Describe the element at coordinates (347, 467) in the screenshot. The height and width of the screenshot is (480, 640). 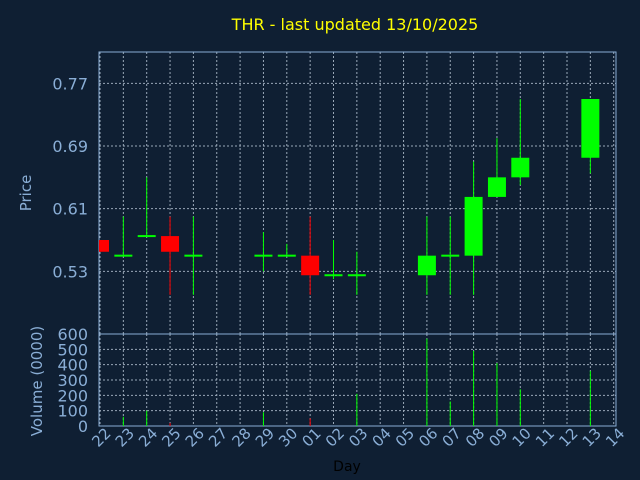
I see `x-axis-label: Day` at that location.